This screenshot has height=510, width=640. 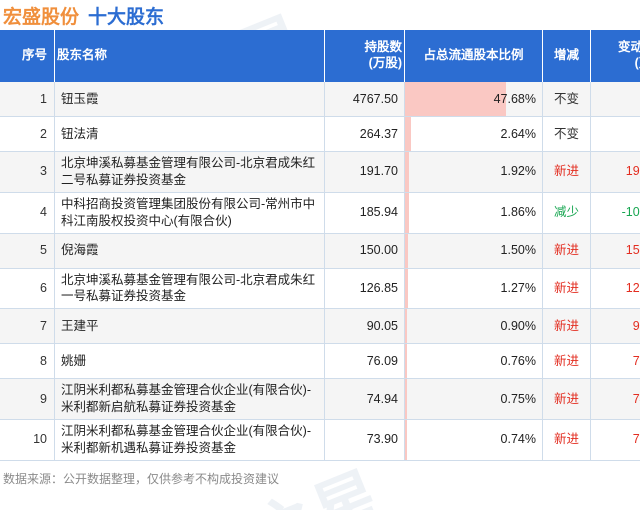 What do you see at coordinates (41, 17) in the screenshot?
I see `stock-name-label: 宏盛股份` at bounding box center [41, 17].